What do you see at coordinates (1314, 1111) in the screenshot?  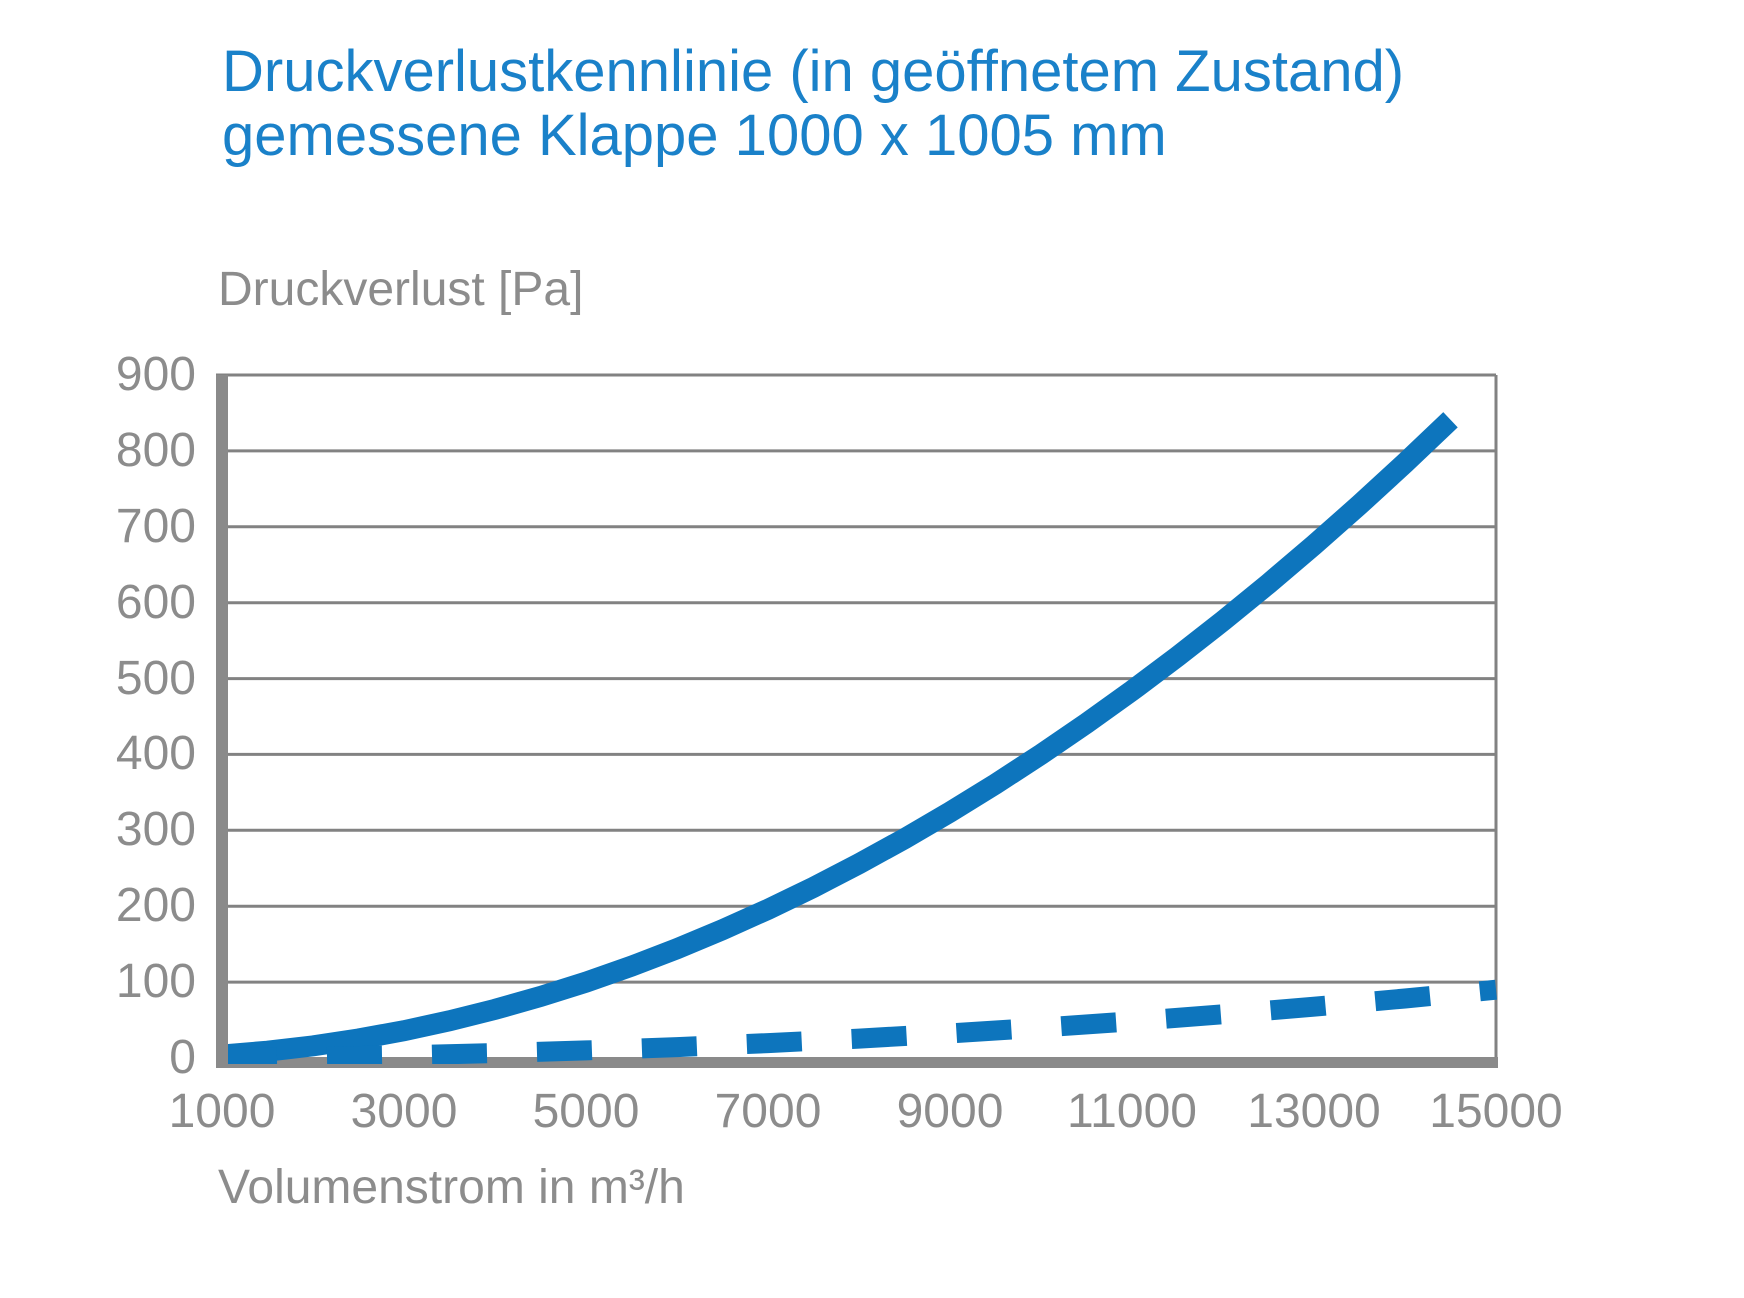 I see `x-tick-label-13000: 13000` at bounding box center [1314, 1111].